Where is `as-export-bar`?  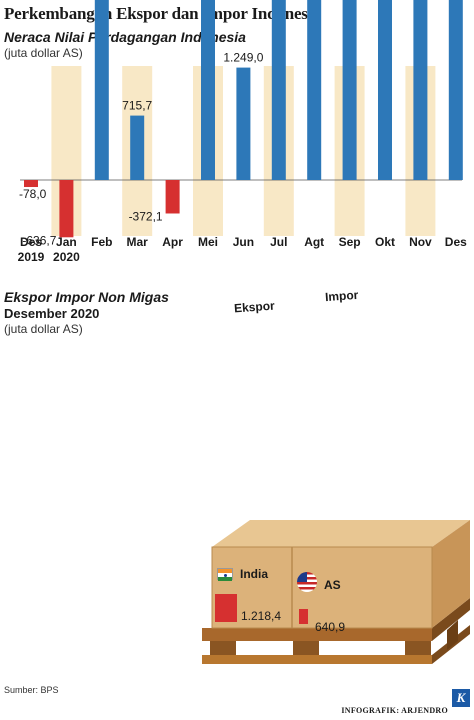 as-export-bar is located at coordinates (303, 616).